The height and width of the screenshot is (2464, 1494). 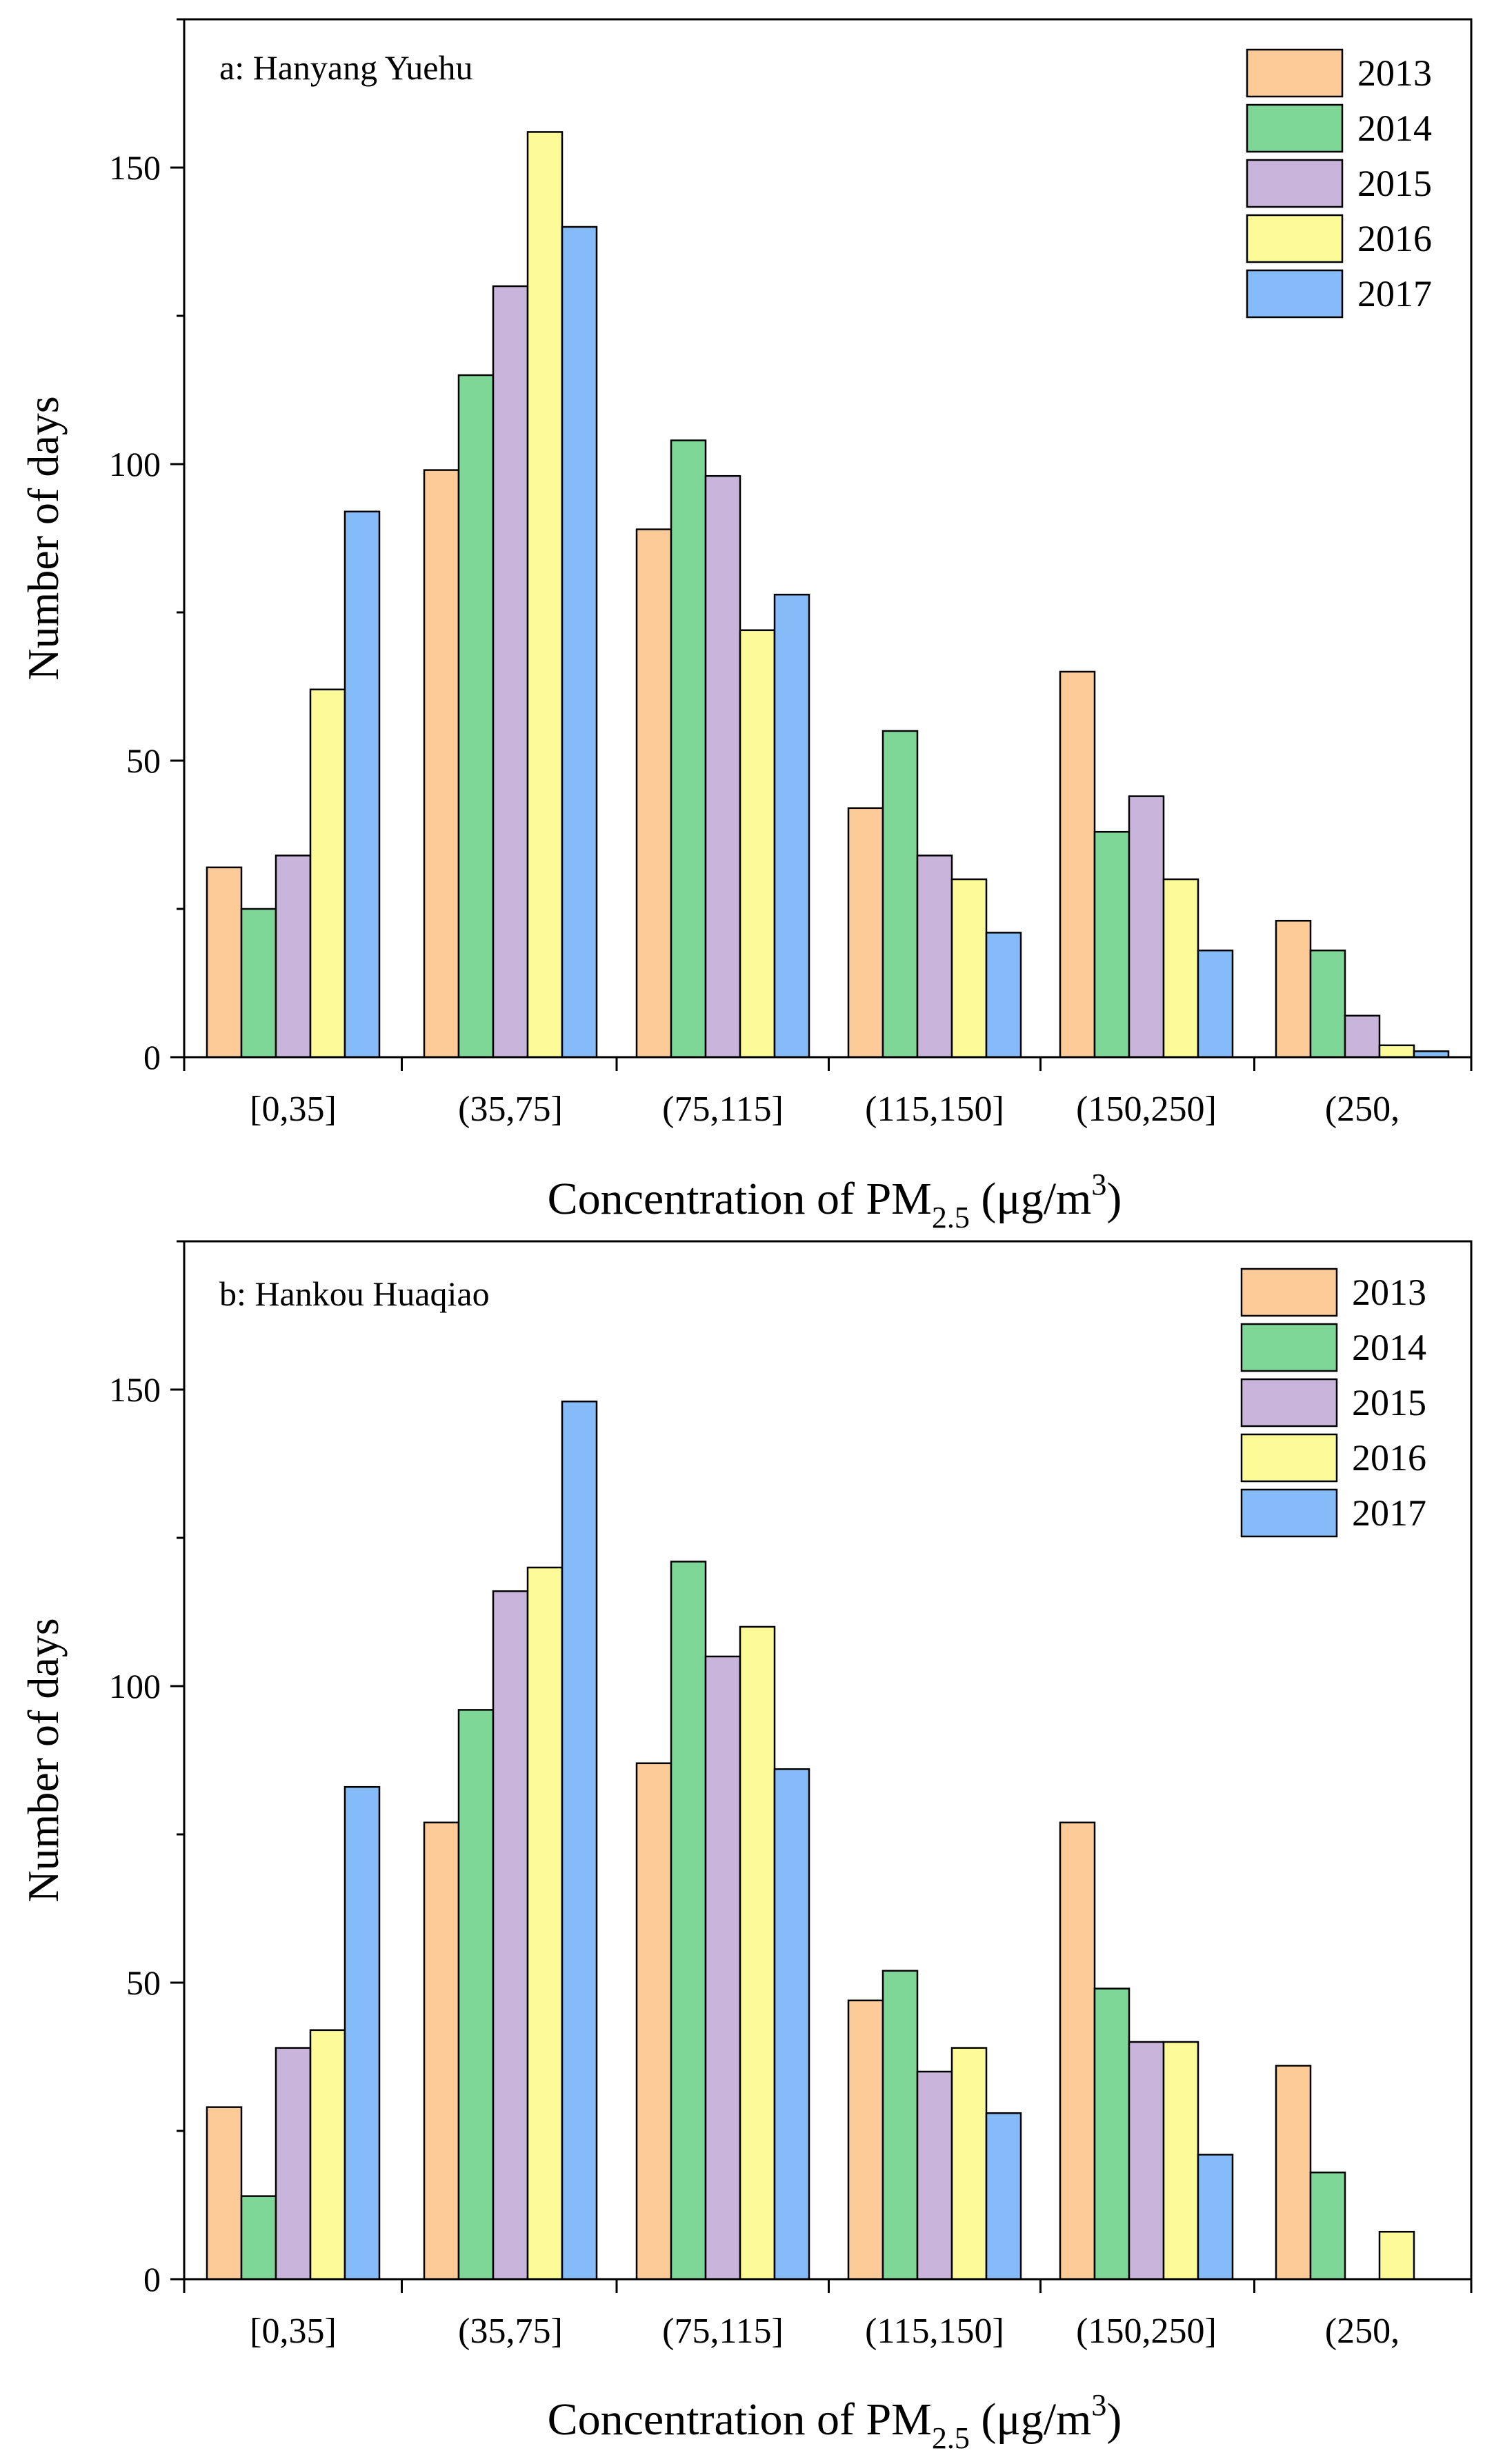 What do you see at coordinates (510, 2331) in the screenshot?
I see `x-tick-label: (35,75]` at bounding box center [510, 2331].